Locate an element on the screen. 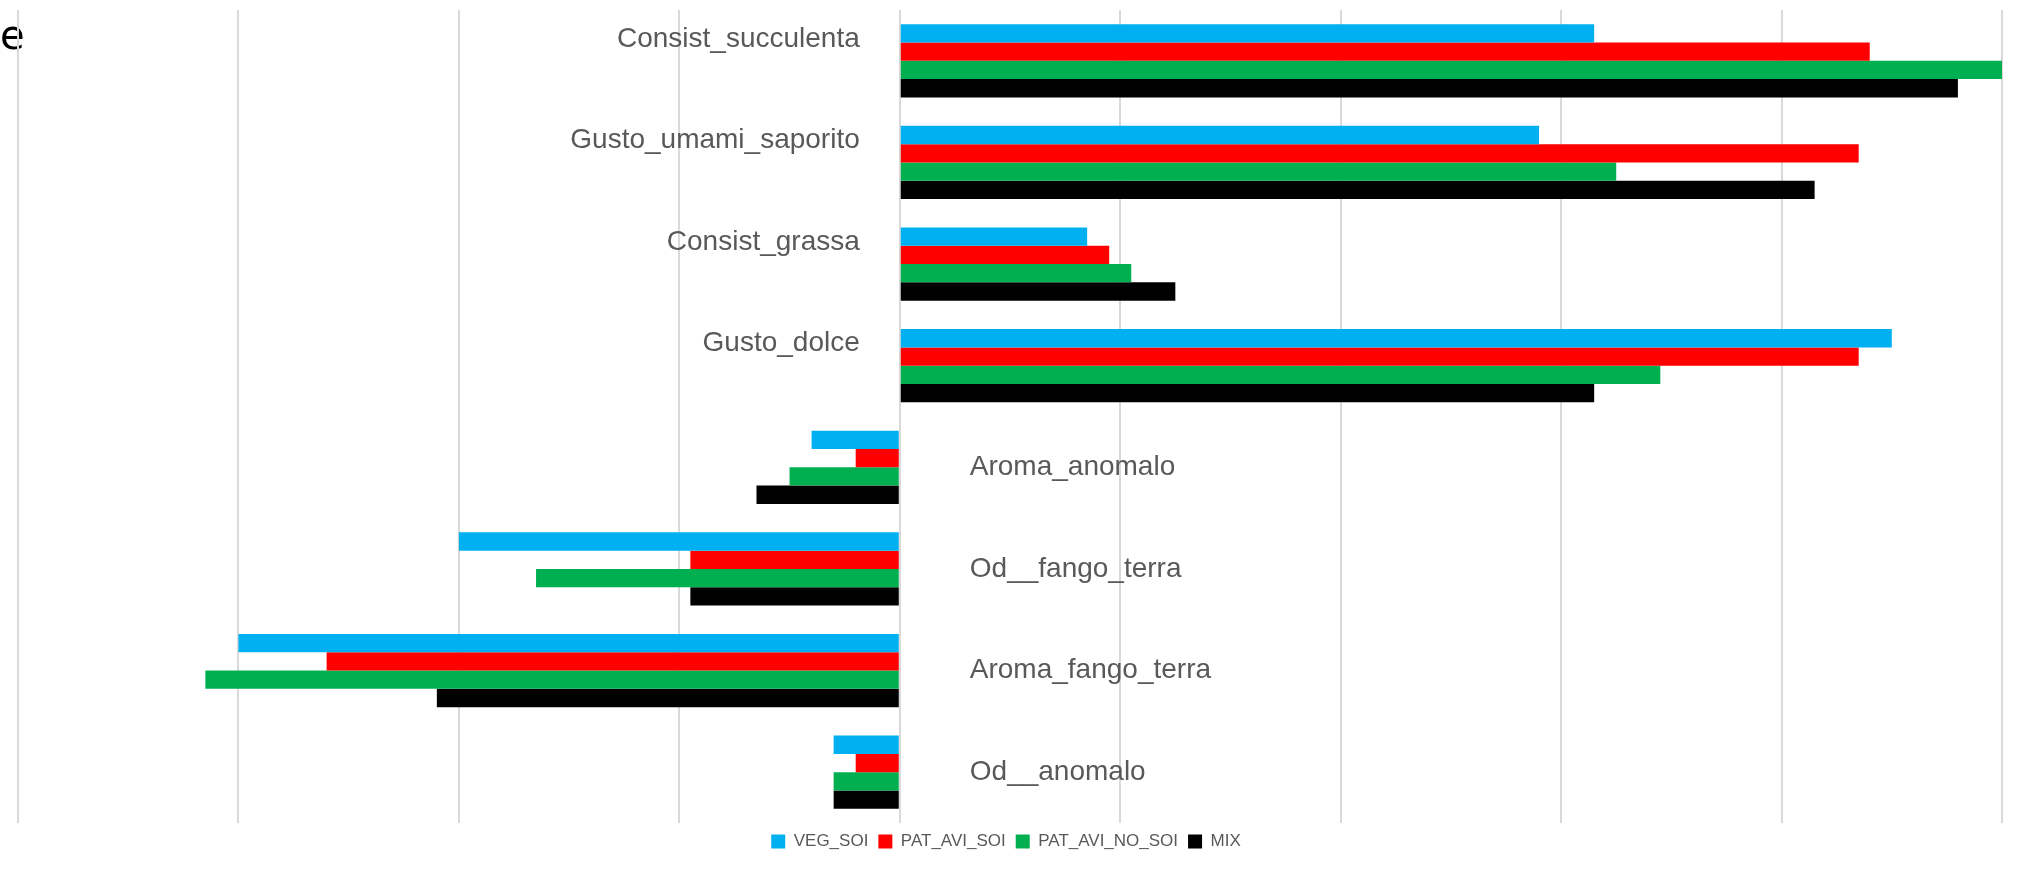  y-tick-label: Gusto_dolce is located at coordinates (781, 342).